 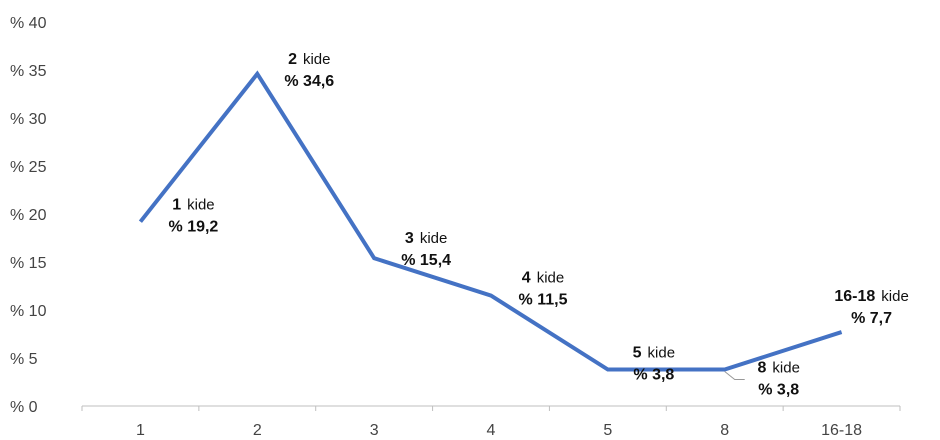 What do you see at coordinates (28, 167) in the screenshot?
I see `y-tick-label: % 25` at bounding box center [28, 167].